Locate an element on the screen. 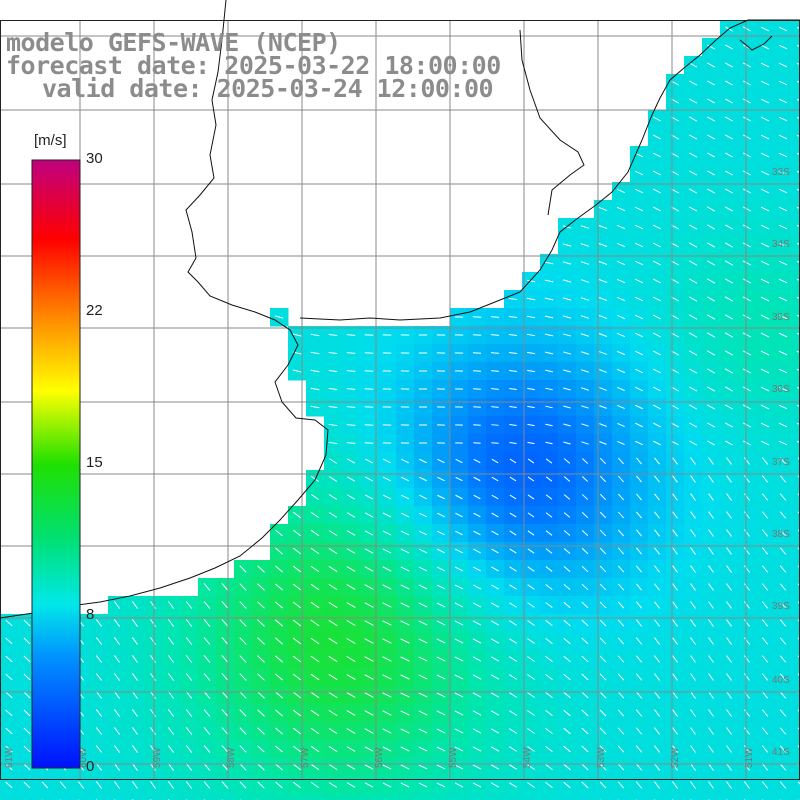 The image size is (800, 800). lon-label: 57W is located at coordinates (305, 757).